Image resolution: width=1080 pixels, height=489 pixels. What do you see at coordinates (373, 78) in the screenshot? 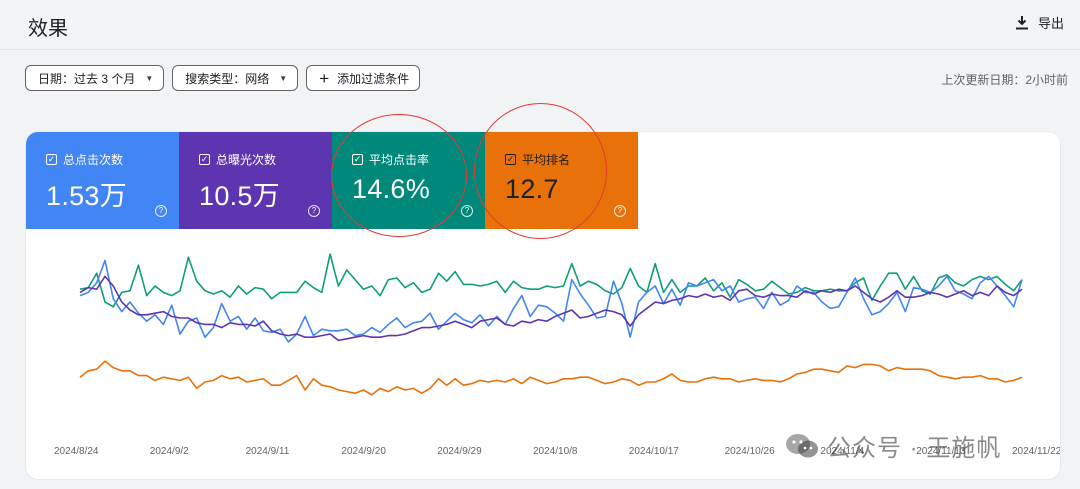
I see `add-filter-label: 添加过滤条件` at bounding box center [373, 78].